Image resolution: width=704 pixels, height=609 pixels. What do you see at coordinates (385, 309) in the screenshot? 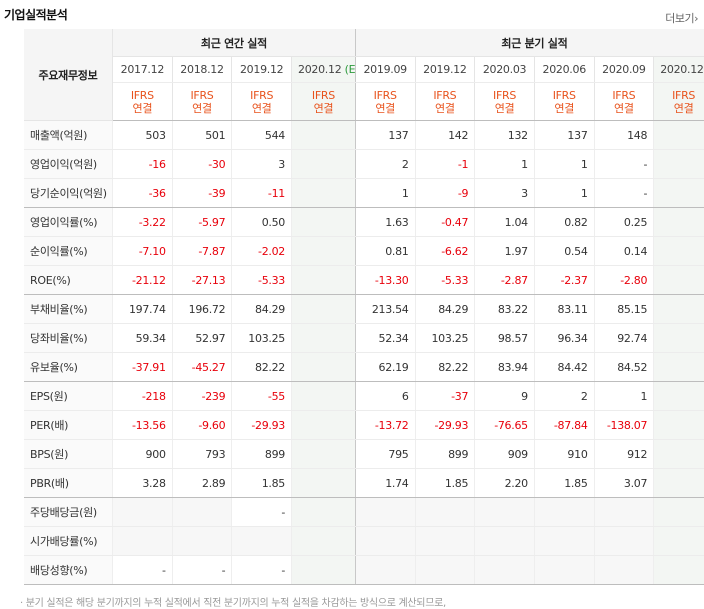
I see `table-cell: 213.54` at bounding box center [385, 309].